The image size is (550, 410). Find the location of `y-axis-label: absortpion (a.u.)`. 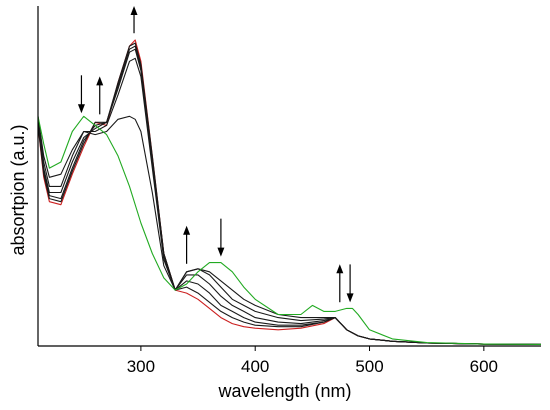

y-axis-label: absortpion (a.u.) is located at coordinates (18, 189).